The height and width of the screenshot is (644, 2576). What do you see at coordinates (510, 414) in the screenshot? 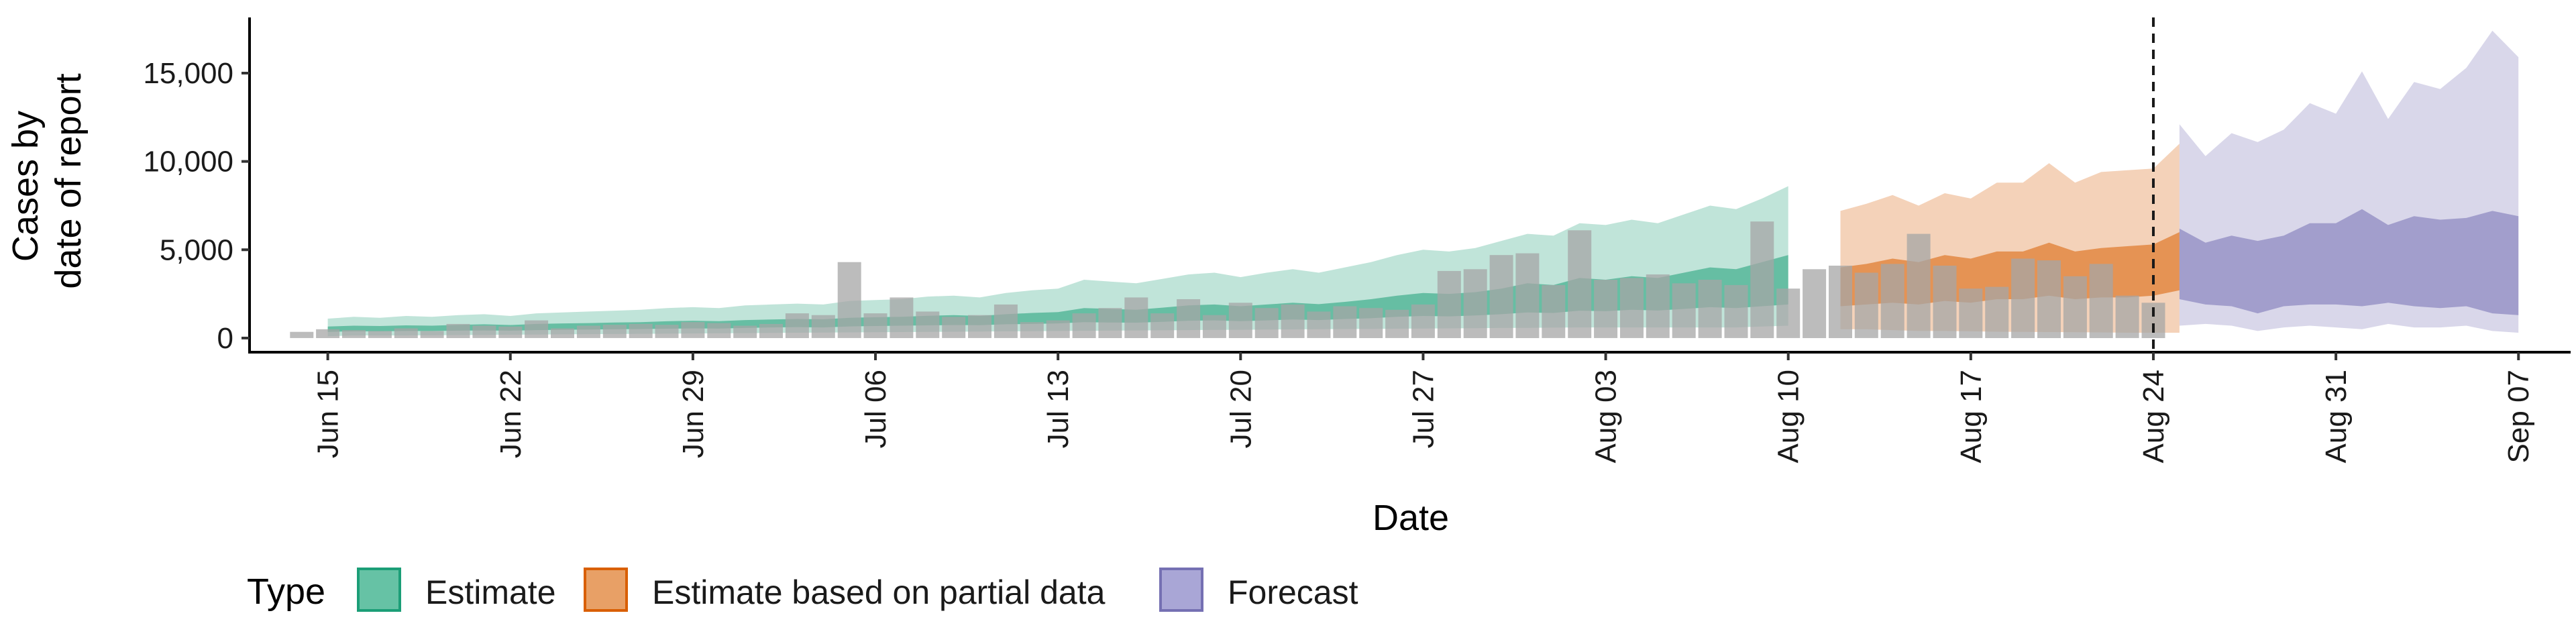
I see `x-tick-label: Jun 22` at bounding box center [510, 414].